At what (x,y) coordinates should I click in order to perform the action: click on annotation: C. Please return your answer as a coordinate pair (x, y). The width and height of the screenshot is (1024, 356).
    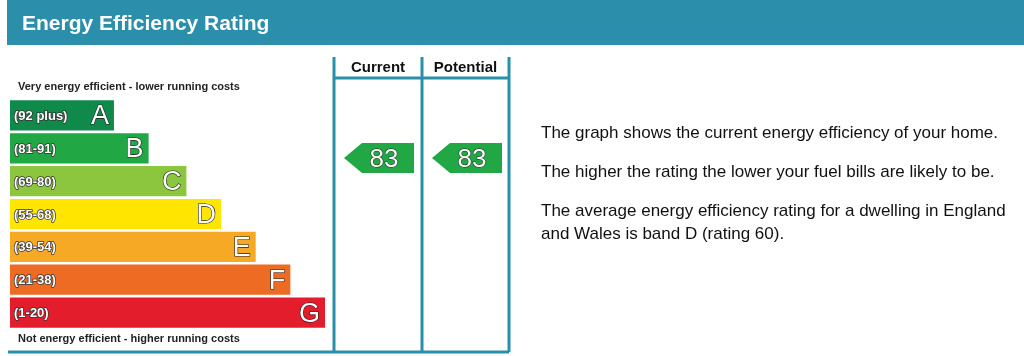
    Looking at the image, I should click on (171, 181).